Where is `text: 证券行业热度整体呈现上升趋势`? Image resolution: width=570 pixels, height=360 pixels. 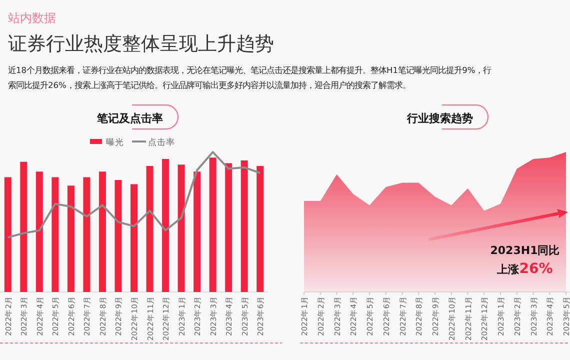 text: 证券行业热度整体呈现上升趋势 is located at coordinates (141, 44).